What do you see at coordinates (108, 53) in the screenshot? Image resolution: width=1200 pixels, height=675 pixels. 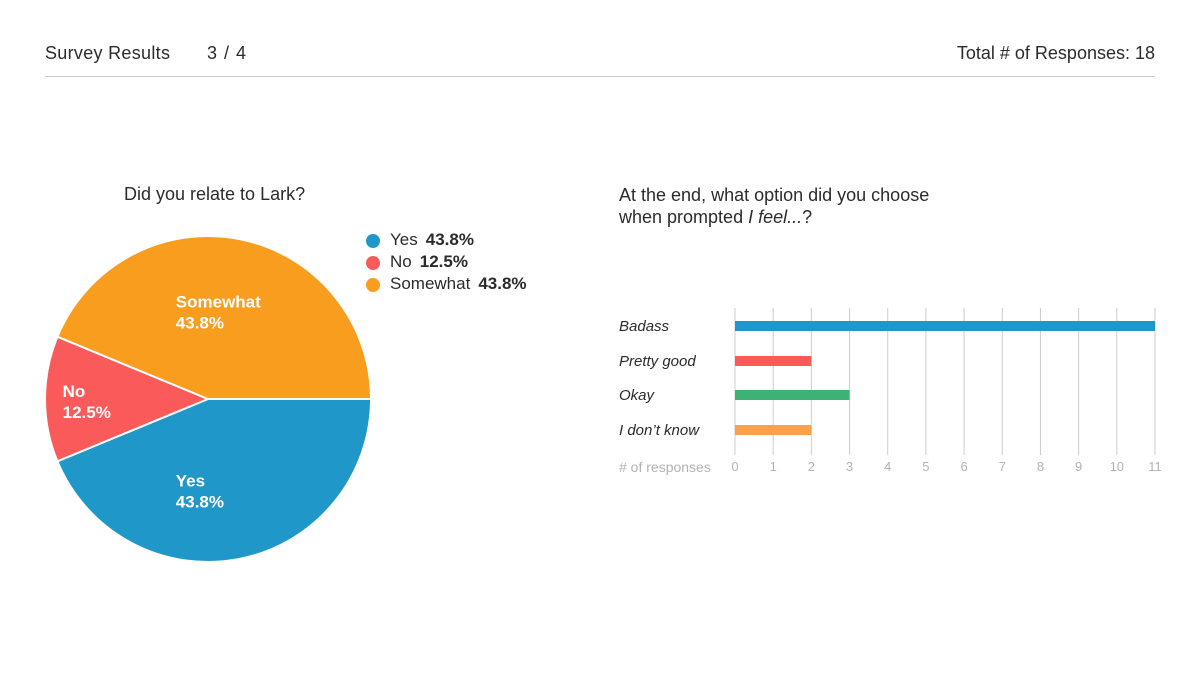 I see `page-title: Survey Results` at bounding box center [108, 53].